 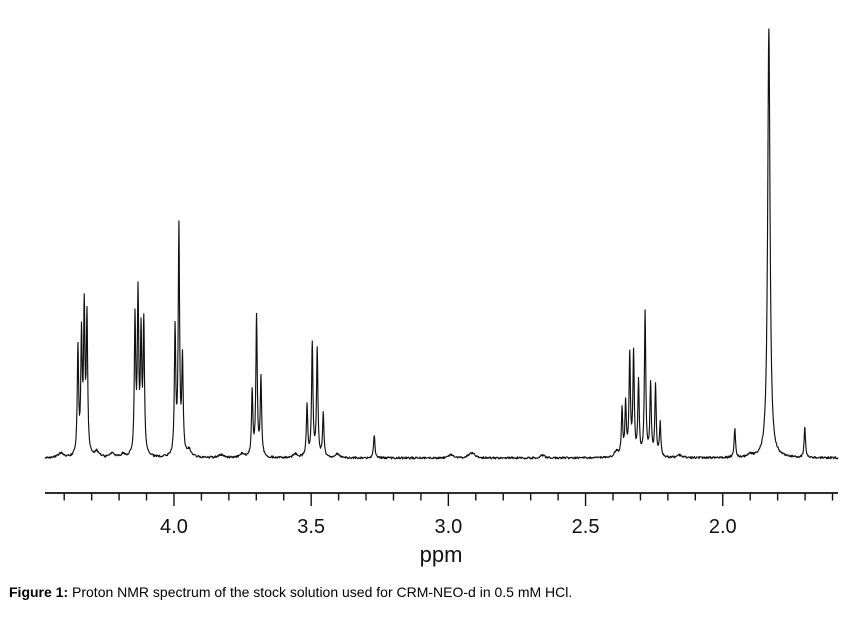 What do you see at coordinates (311, 527) in the screenshot?
I see `x-tick-label: 3.5` at bounding box center [311, 527].